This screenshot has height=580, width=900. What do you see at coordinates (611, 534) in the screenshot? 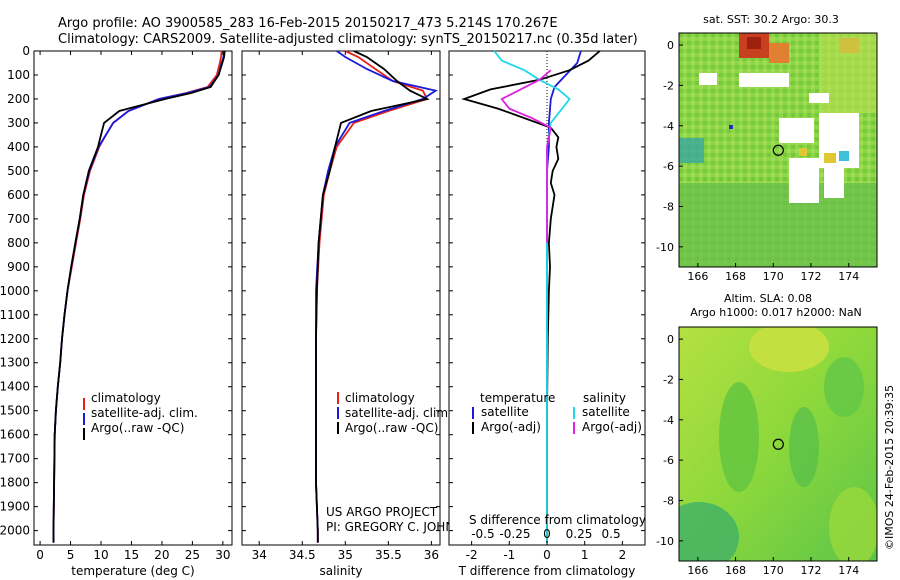
I see `x-tick-label-s: 0.5` at bounding box center [611, 534].